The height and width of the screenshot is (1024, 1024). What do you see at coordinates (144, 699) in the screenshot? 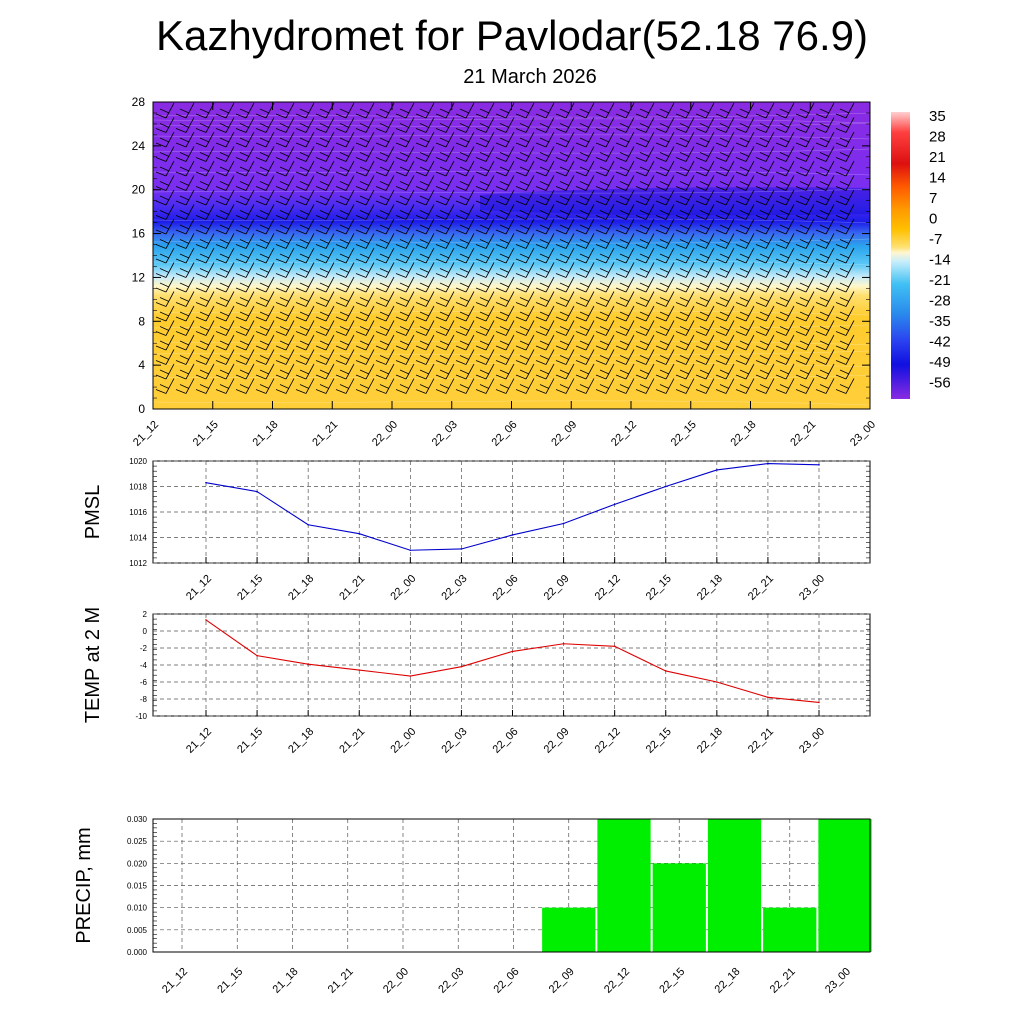
I see `temp-y-tick-label: -8` at bounding box center [144, 699].